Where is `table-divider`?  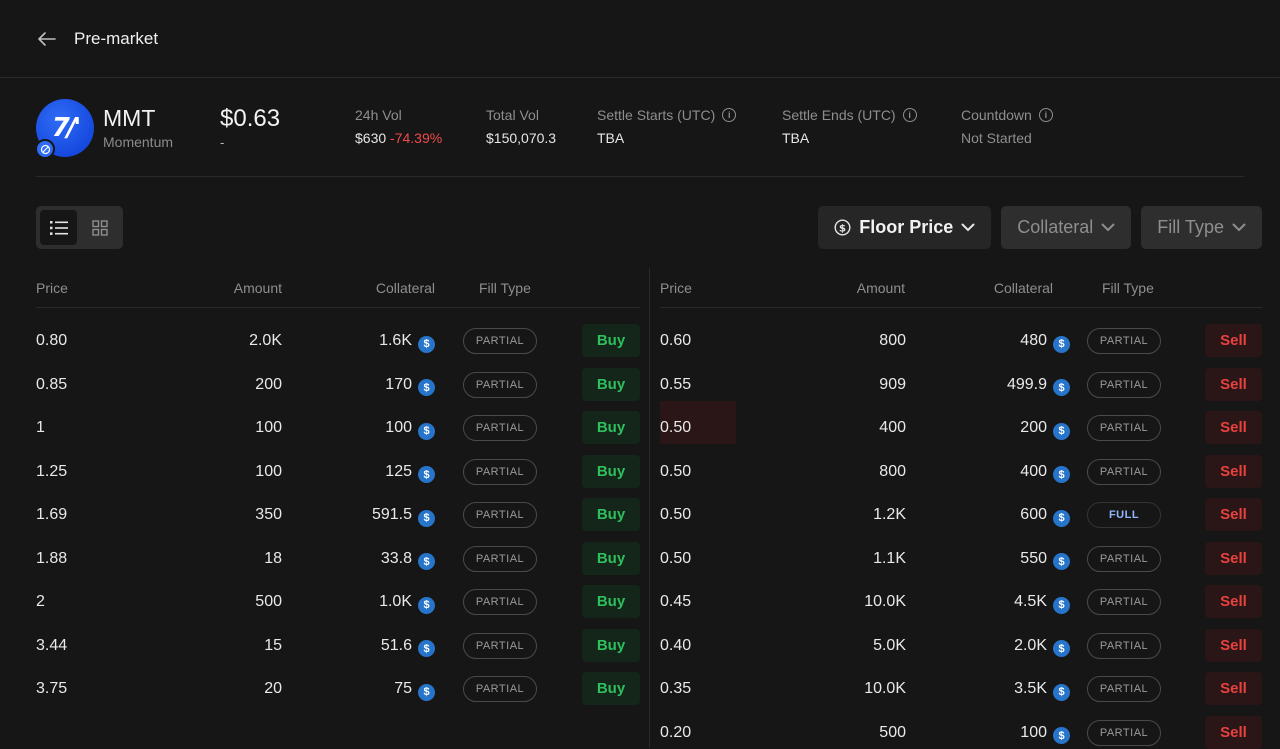
table-divider is located at coordinates (649, 508).